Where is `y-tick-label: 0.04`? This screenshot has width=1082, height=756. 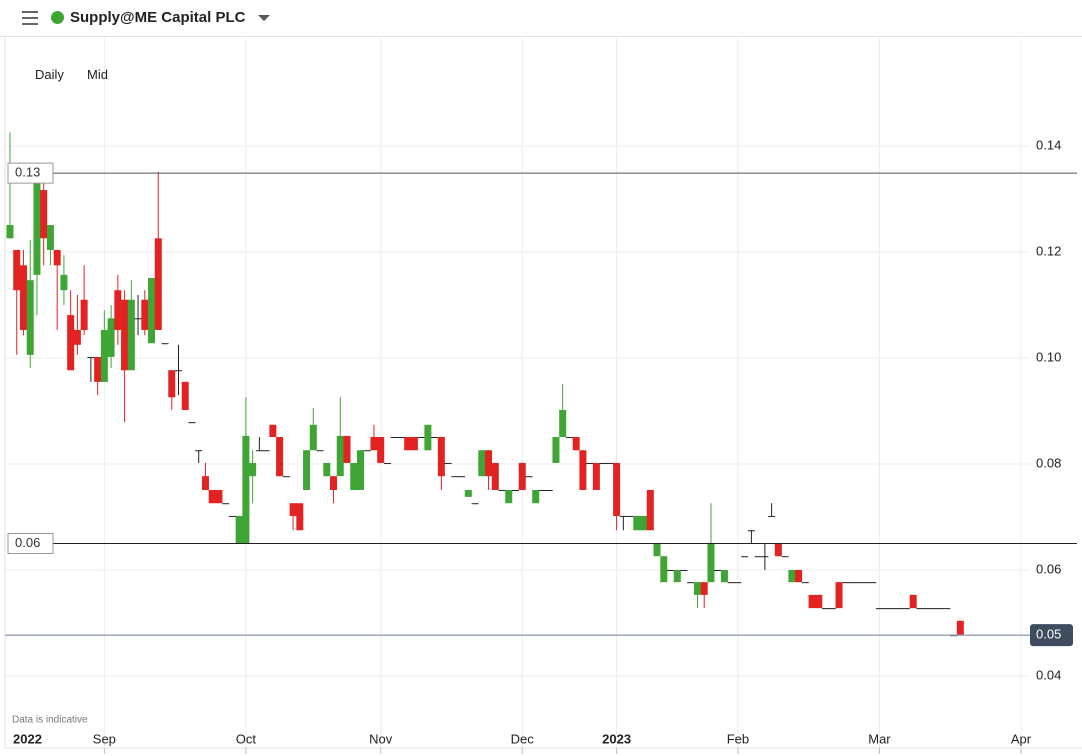
y-tick-label: 0.04 is located at coordinates (1048, 674).